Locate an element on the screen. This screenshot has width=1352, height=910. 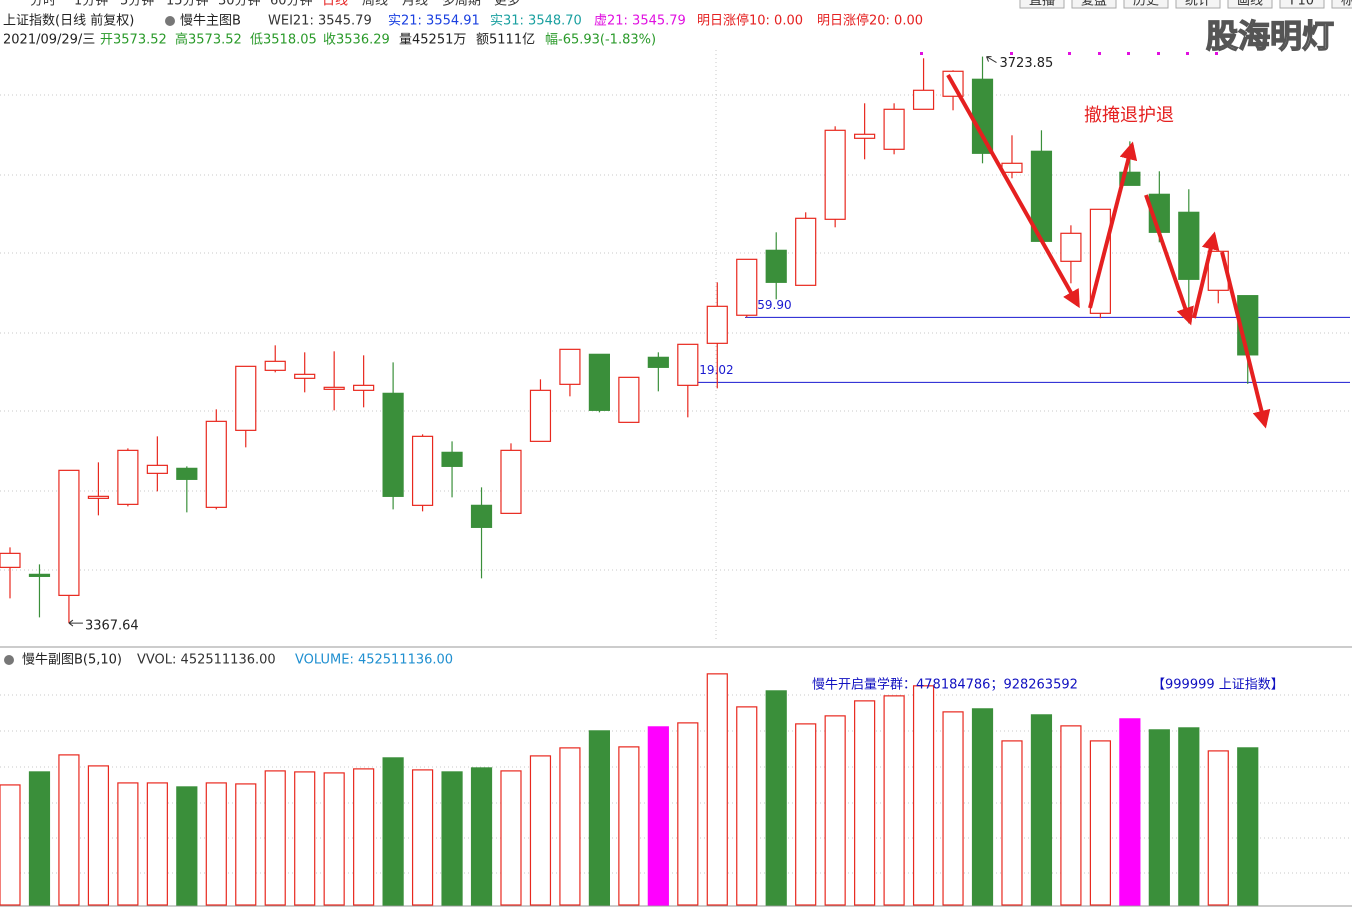
quote: 开3573.52 is located at coordinates (133, 40).